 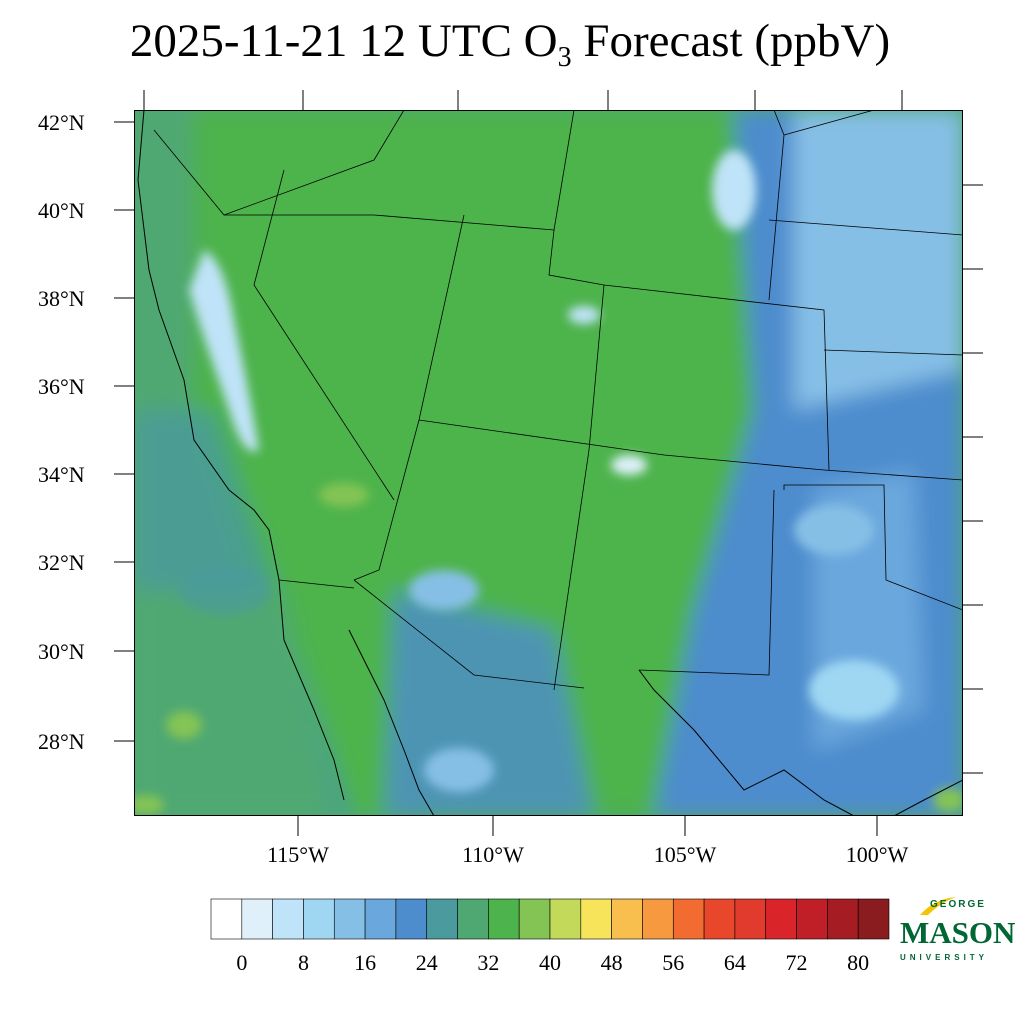 What do you see at coordinates (611, 962) in the screenshot?
I see `colorbar-tick-label: 48` at bounding box center [611, 962].